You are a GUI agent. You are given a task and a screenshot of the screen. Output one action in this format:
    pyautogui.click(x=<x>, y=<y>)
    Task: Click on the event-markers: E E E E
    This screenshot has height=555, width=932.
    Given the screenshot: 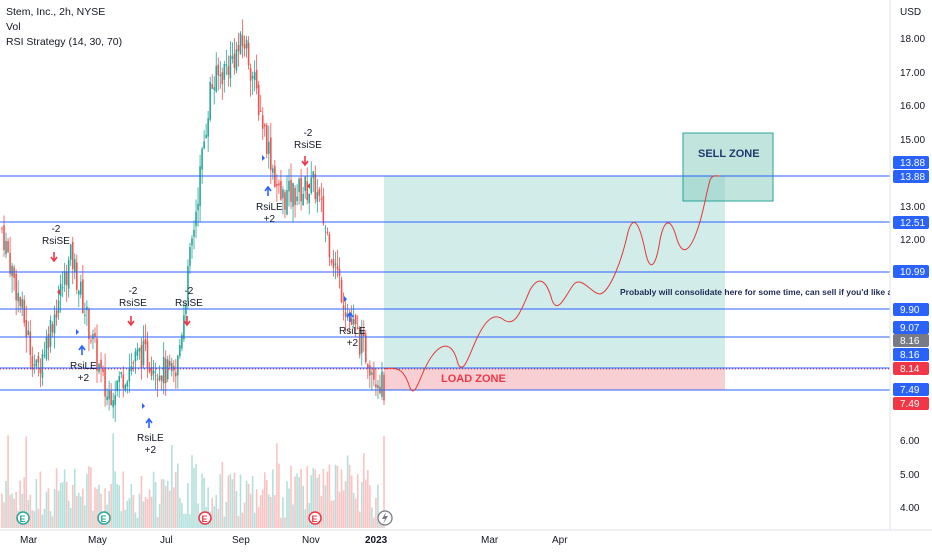 What is the action you would take?
    pyautogui.click(x=204, y=518)
    